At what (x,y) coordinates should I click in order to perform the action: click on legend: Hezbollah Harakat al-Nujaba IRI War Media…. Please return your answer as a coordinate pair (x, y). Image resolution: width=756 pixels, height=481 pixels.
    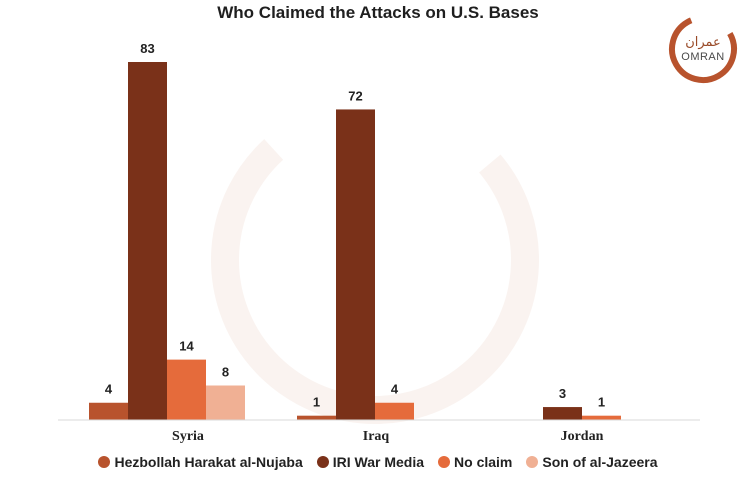
    Looking at the image, I should click on (378, 462).